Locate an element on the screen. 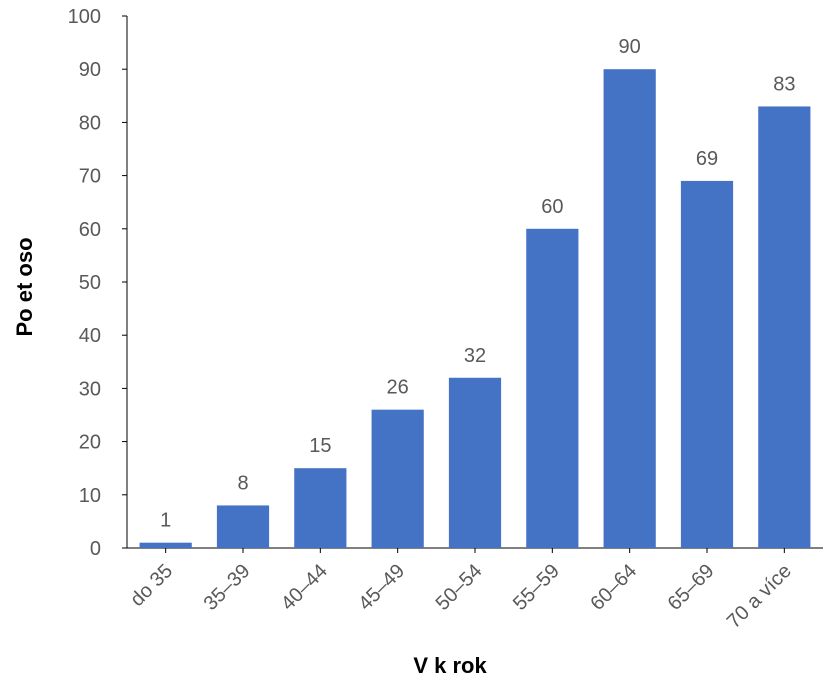 This screenshot has height=686, width=827. x-tick-label: do 35 is located at coordinates (151, 585).